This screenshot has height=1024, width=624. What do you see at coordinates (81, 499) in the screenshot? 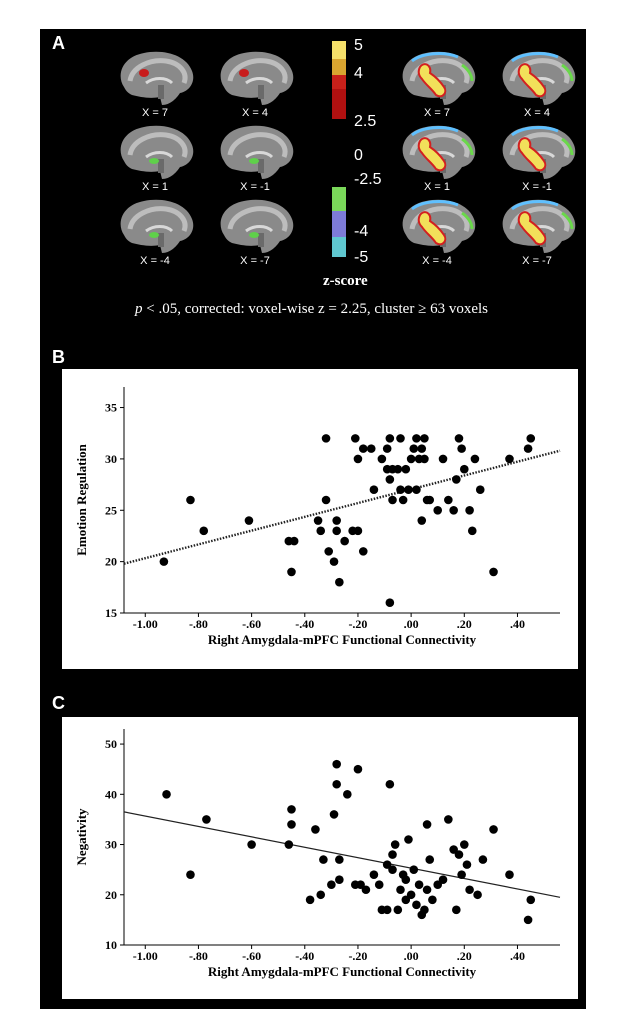
I see `y-axis-label: Emotion Regulation` at bounding box center [81, 499].